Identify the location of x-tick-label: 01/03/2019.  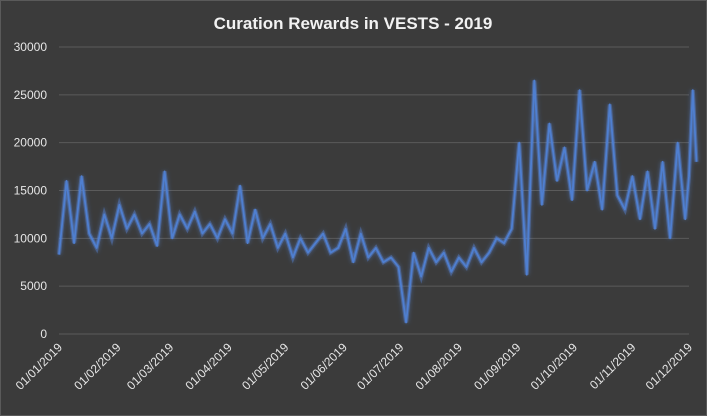
(150, 366).